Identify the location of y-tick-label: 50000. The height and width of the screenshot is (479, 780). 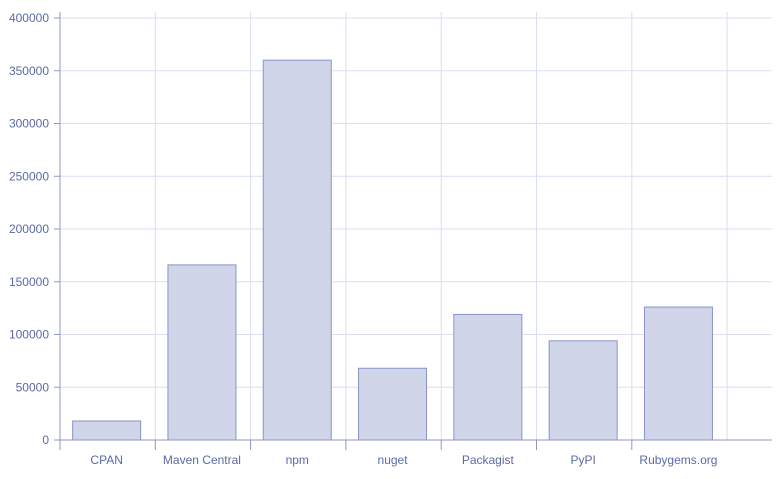
(33, 387).